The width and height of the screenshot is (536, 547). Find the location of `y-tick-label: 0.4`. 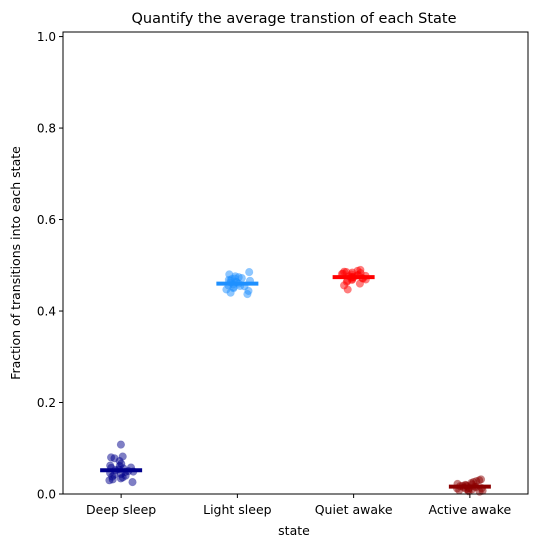

y-tick-label: 0.4 is located at coordinates (46, 312).